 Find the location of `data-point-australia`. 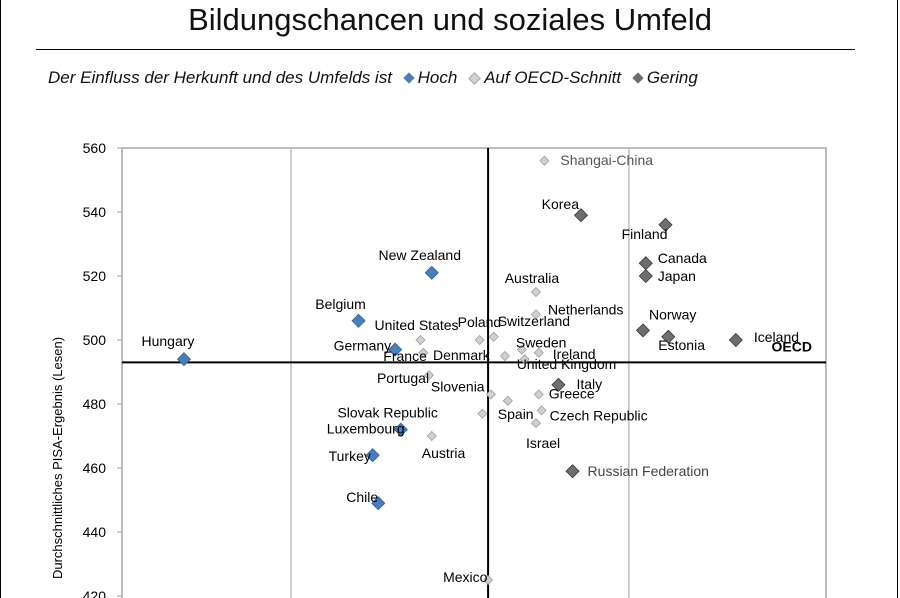

data-point-australia is located at coordinates (536, 292).